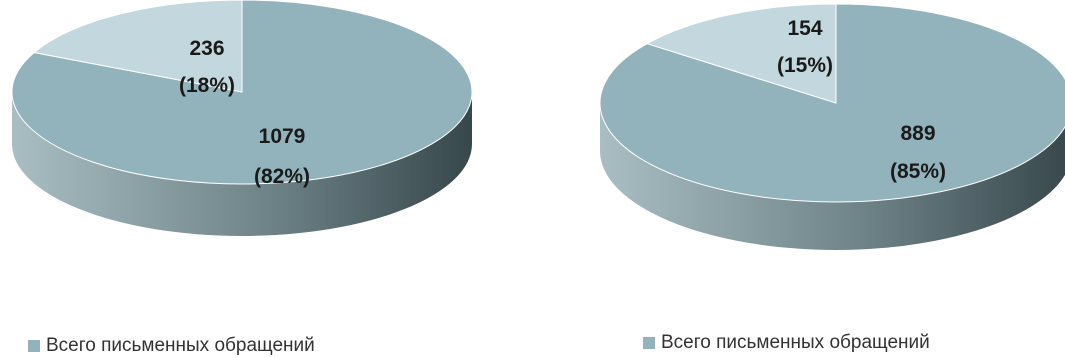 This screenshot has width=1065, height=358. What do you see at coordinates (207, 85) in the screenshot?
I see `pie-1-slice-2-percent-label: (18%)` at bounding box center [207, 85].